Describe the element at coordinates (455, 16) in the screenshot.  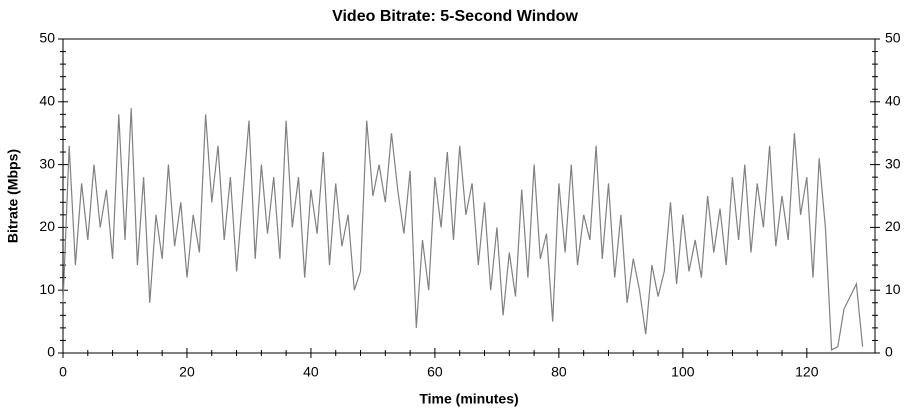
I see `chart-title: Video Bitrate: 5-Second Window` at that location.